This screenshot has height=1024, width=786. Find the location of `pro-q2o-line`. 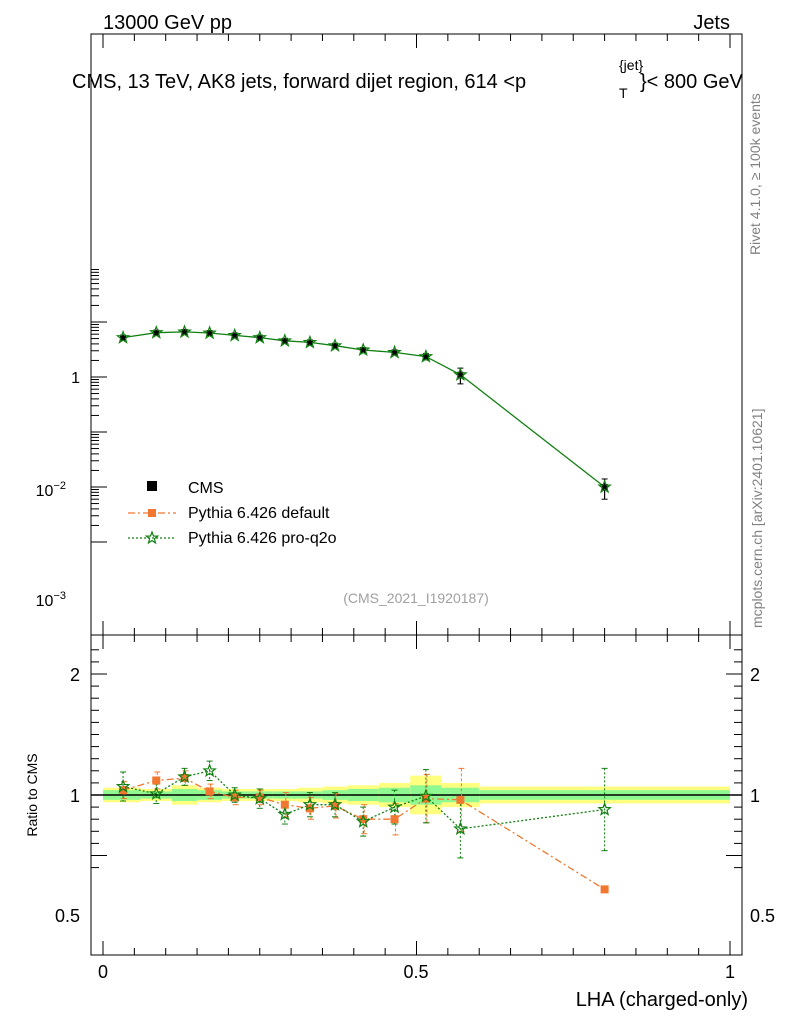

pro-q2o-line is located at coordinates (364, 409).